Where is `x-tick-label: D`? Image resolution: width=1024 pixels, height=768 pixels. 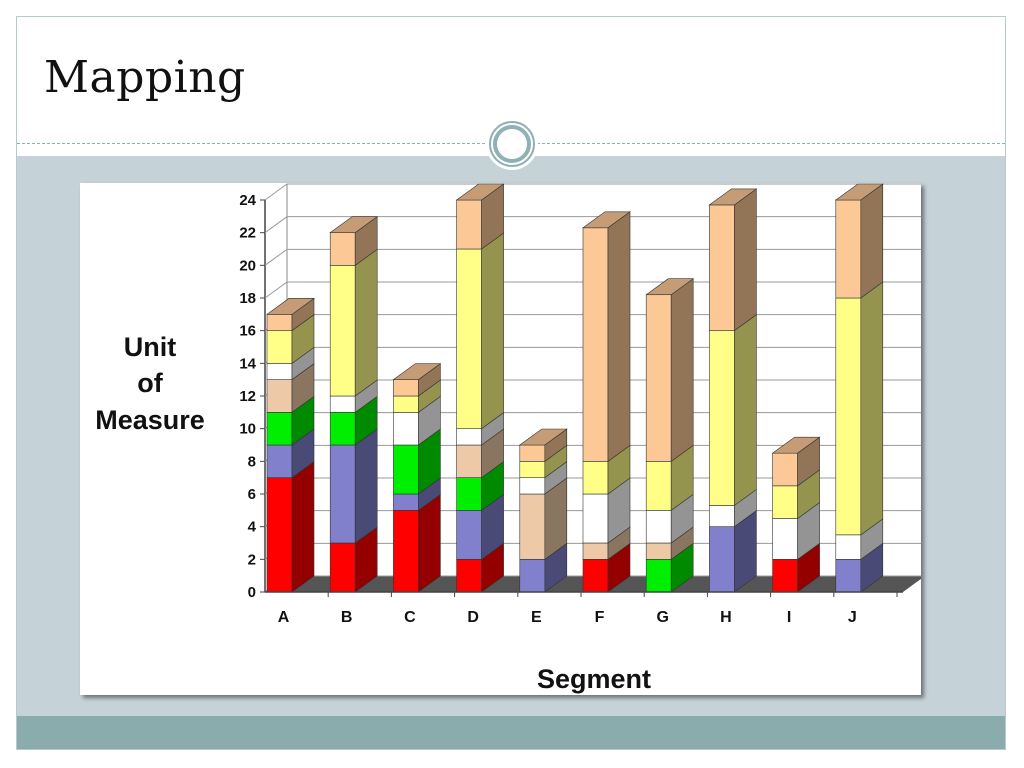 x-tick-label: D is located at coordinates (473, 617).